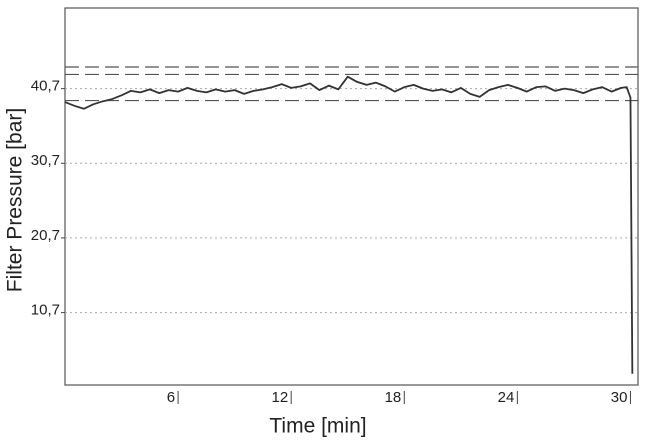 The width and height of the screenshot is (650, 440). I want to click on x-tick-label: 12, so click(279, 397).